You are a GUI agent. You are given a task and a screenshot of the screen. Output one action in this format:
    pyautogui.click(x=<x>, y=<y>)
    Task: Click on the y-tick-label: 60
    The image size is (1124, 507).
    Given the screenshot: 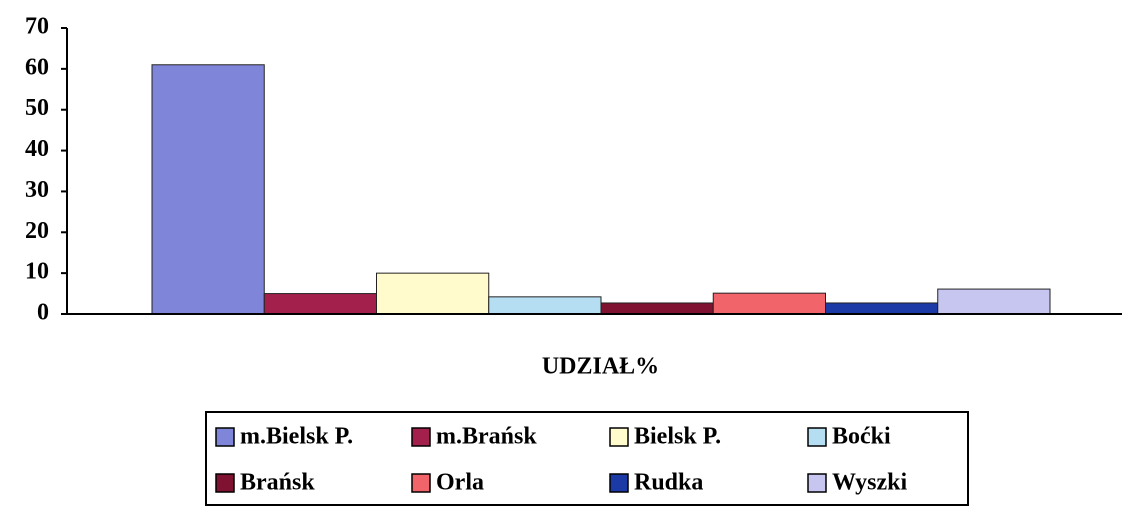 What is the action you would take?
    pyautogui.click(x=37, y=67)
    